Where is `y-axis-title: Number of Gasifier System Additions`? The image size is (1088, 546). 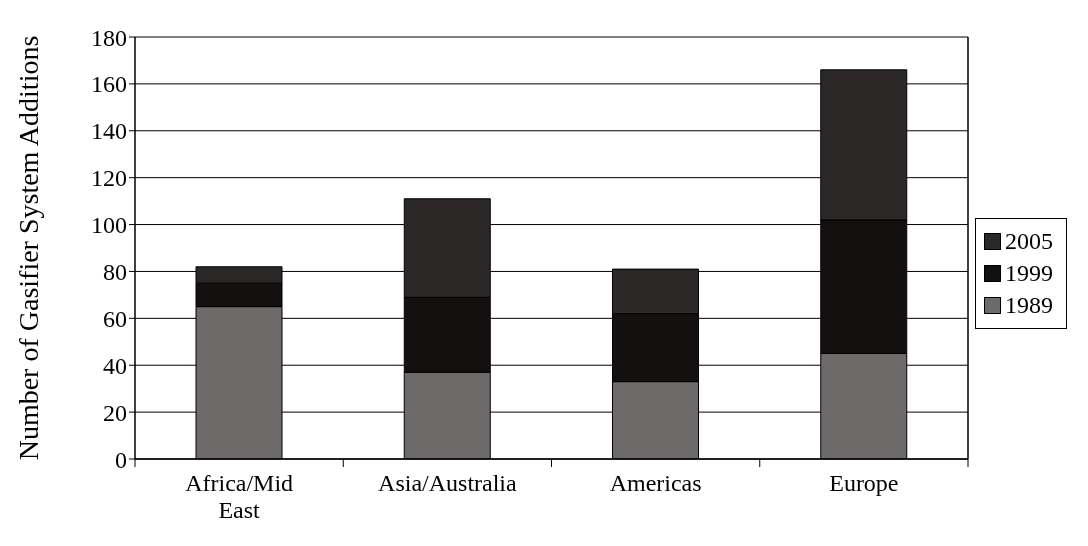
y-axis-title: Number of Gasifier System Additions is located at coordinates (29, 248).